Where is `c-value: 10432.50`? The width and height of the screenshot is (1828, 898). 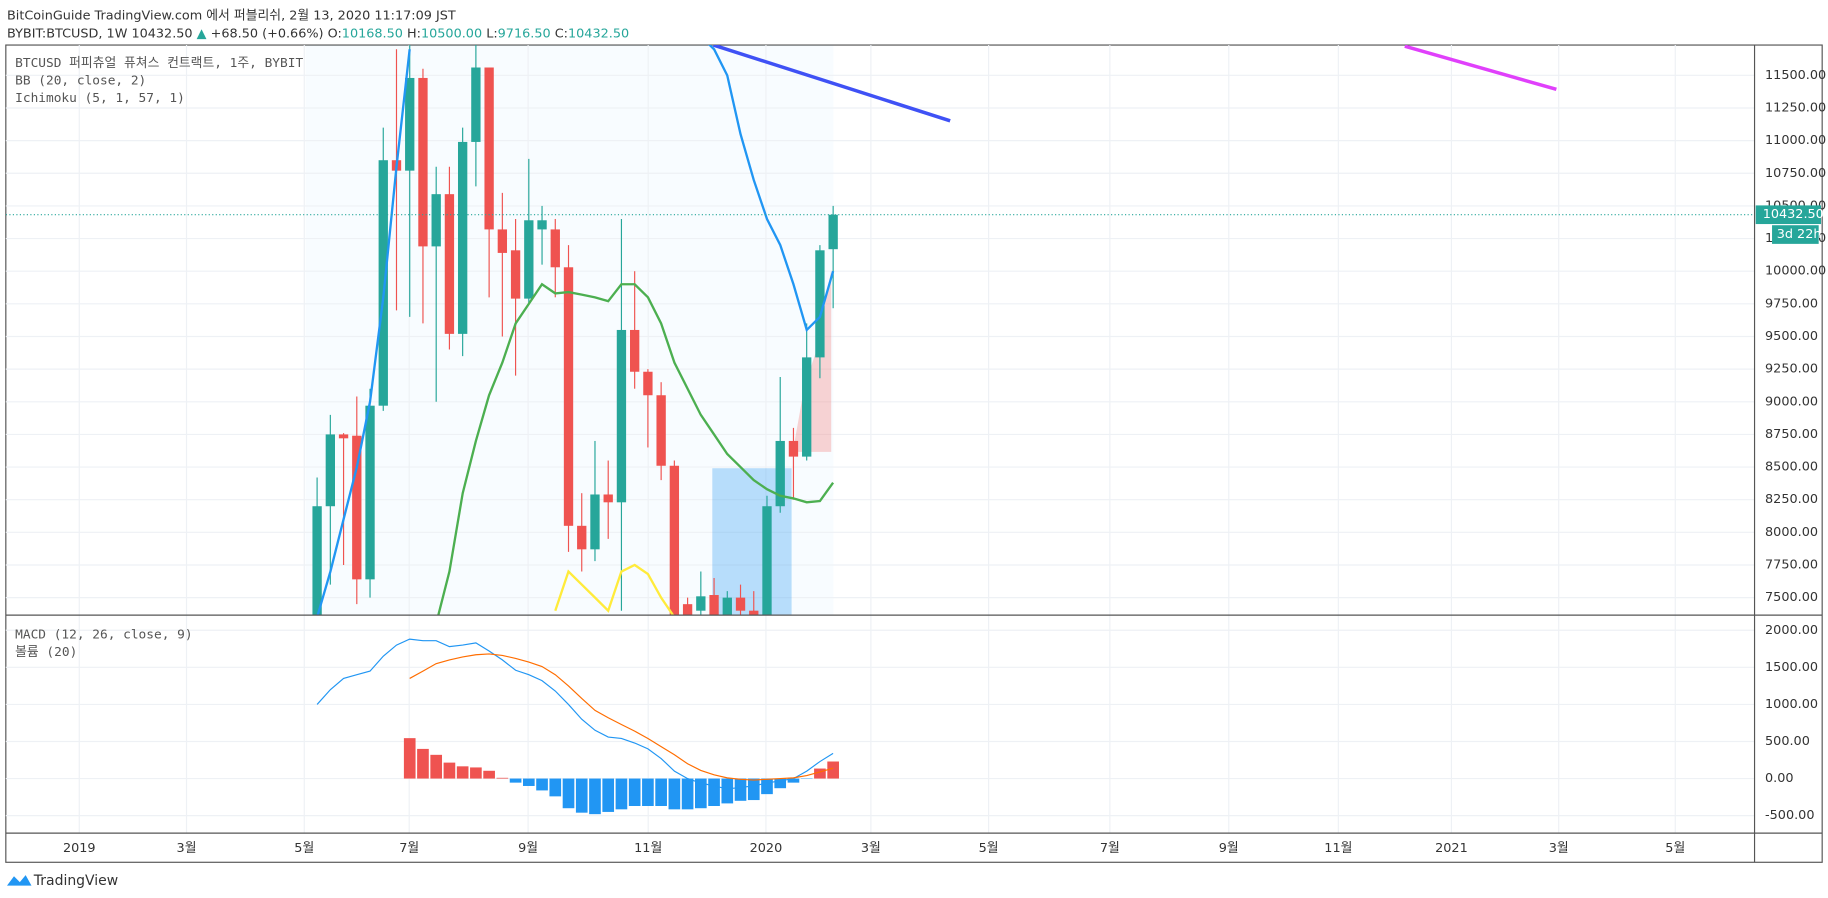
c-value: 10432.50 is located at coordinates (598, 33).